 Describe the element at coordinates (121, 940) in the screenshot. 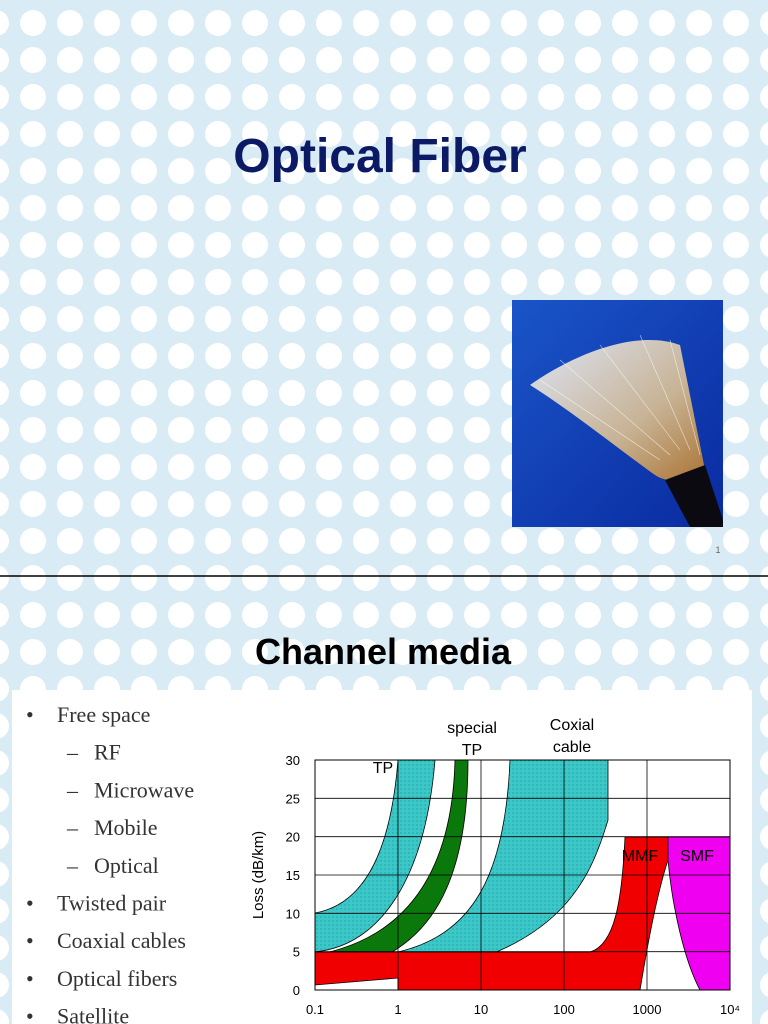

I see `bullet-text: Coaxial cables` at that location.